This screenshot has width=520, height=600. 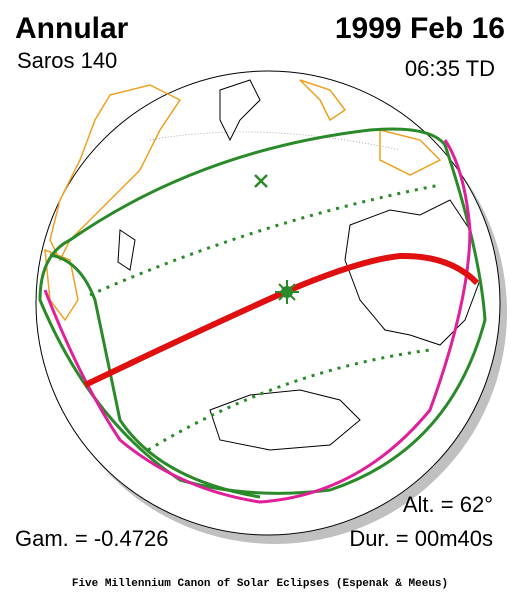 What do you see at coordinates (420, 28) in the screenshot?
I see `date: 1999 Feb 16` at bounding box center [420, 28].